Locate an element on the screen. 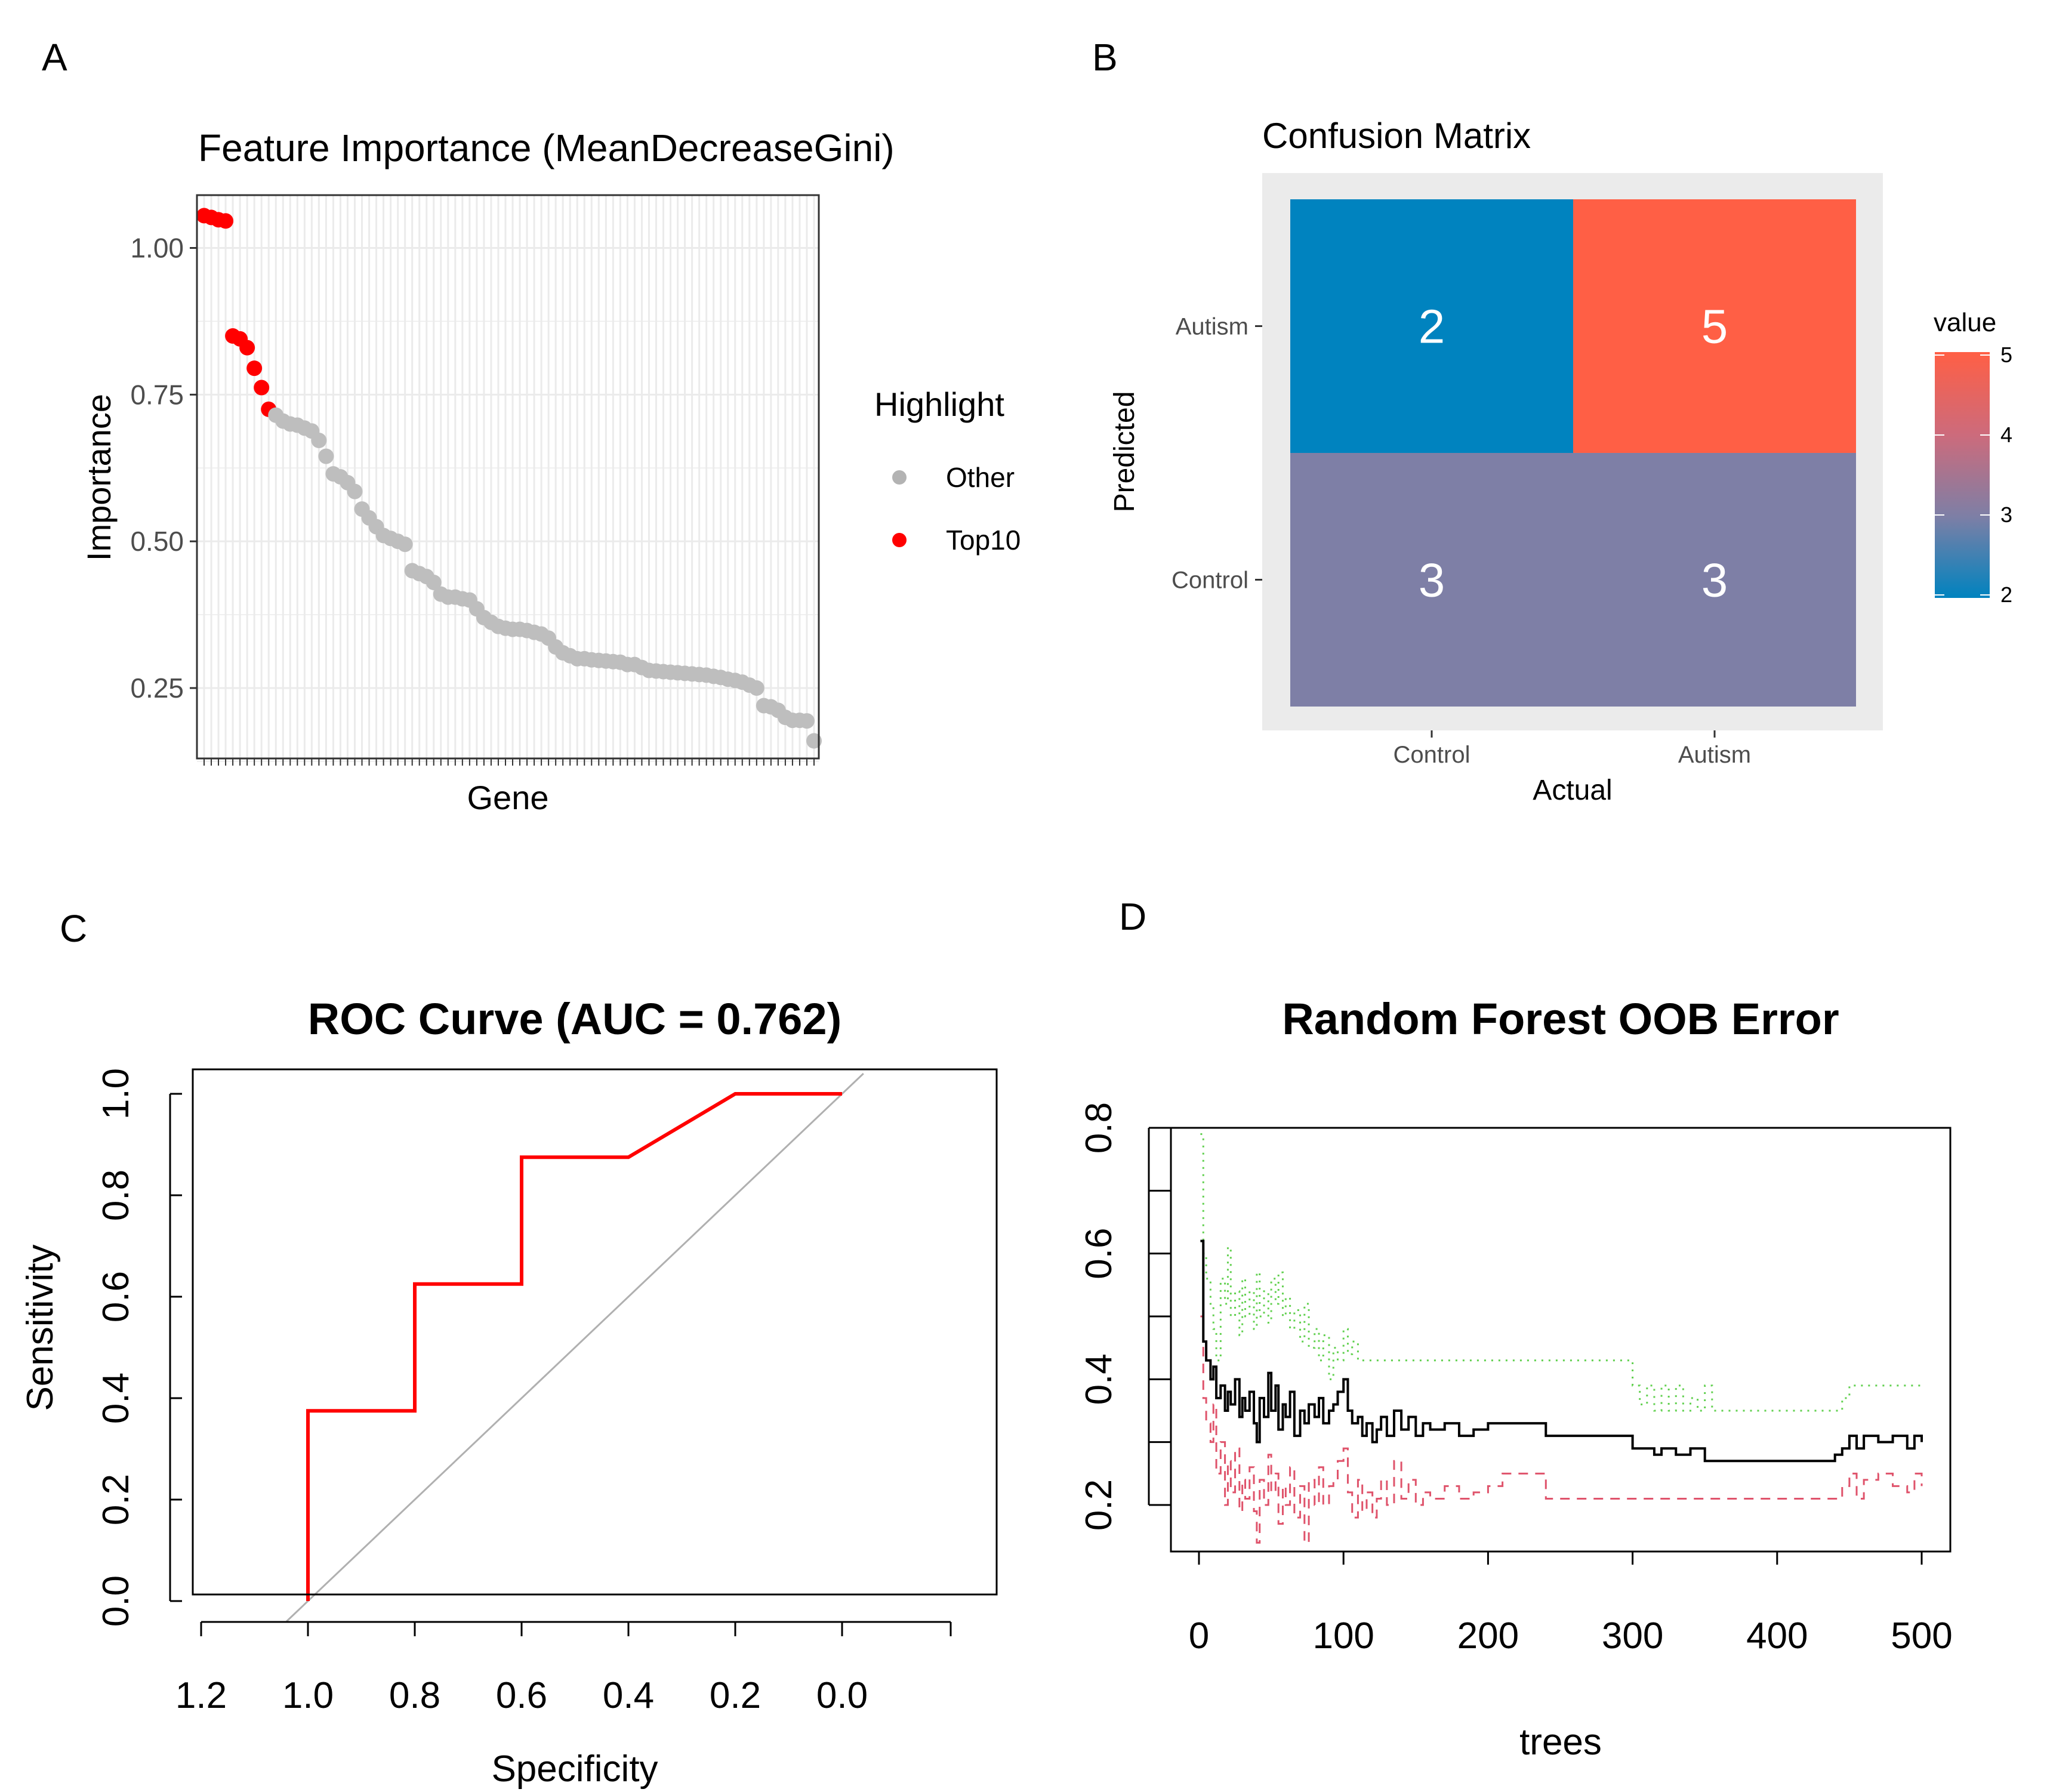 This screenshot has height=1792, width=2047. panel-d-plot-box is located at coordinates (1561, 1340).